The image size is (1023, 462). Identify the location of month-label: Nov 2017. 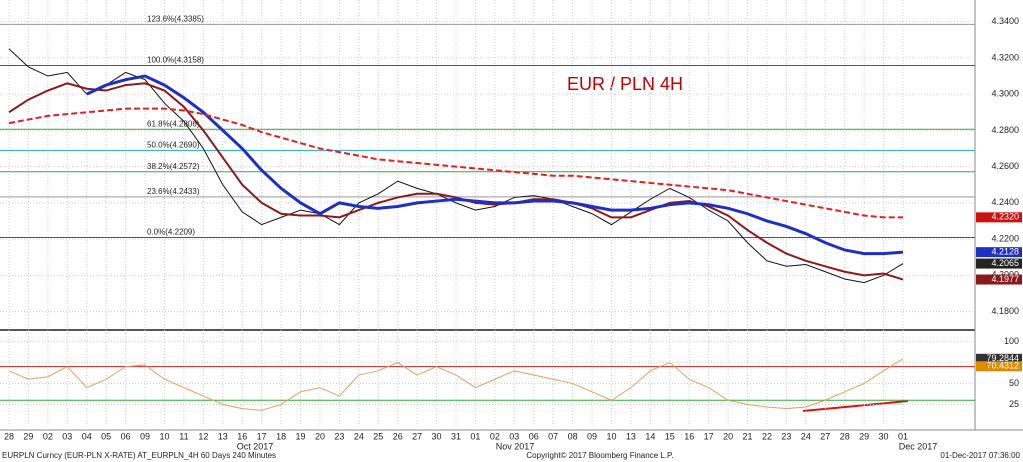
(515, 446).